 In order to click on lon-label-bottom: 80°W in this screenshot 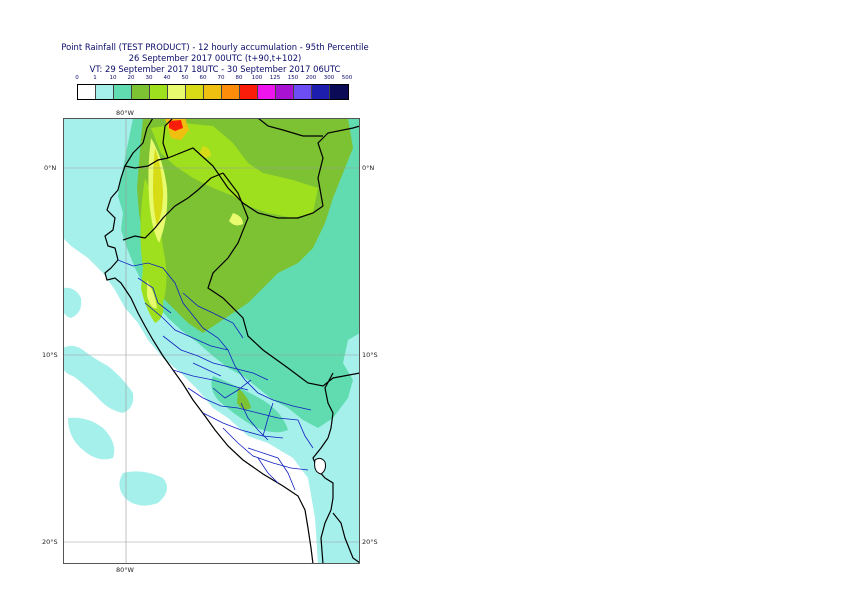, I will do `click(125, 570)`.